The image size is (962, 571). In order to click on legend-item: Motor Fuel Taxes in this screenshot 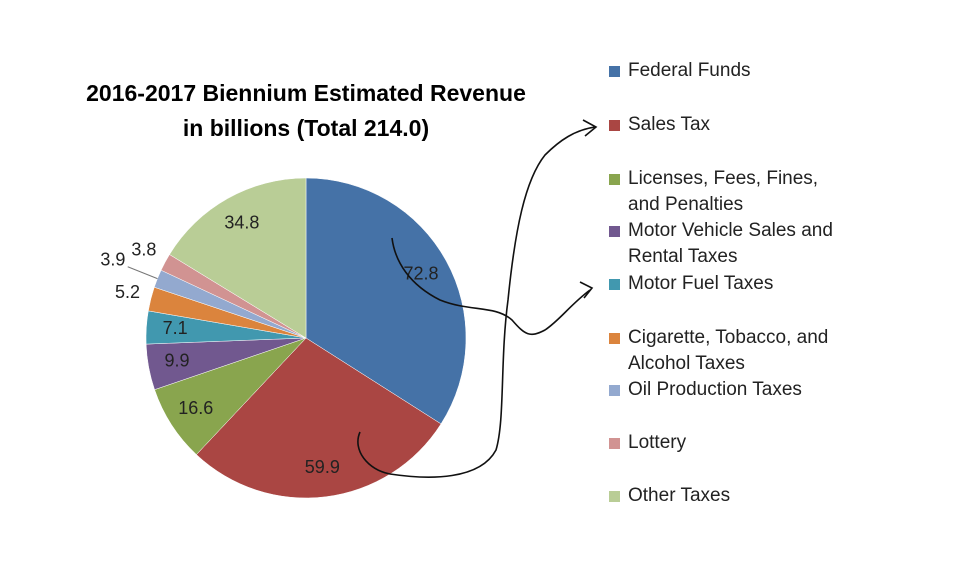, I will do `click(725, 284)`.